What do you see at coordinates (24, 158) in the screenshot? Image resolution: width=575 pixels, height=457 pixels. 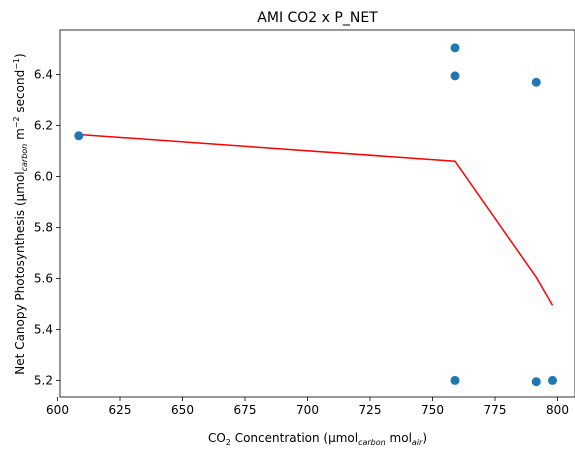 I see `y-label-carbon: carbon` at bounding box center [24, 158].